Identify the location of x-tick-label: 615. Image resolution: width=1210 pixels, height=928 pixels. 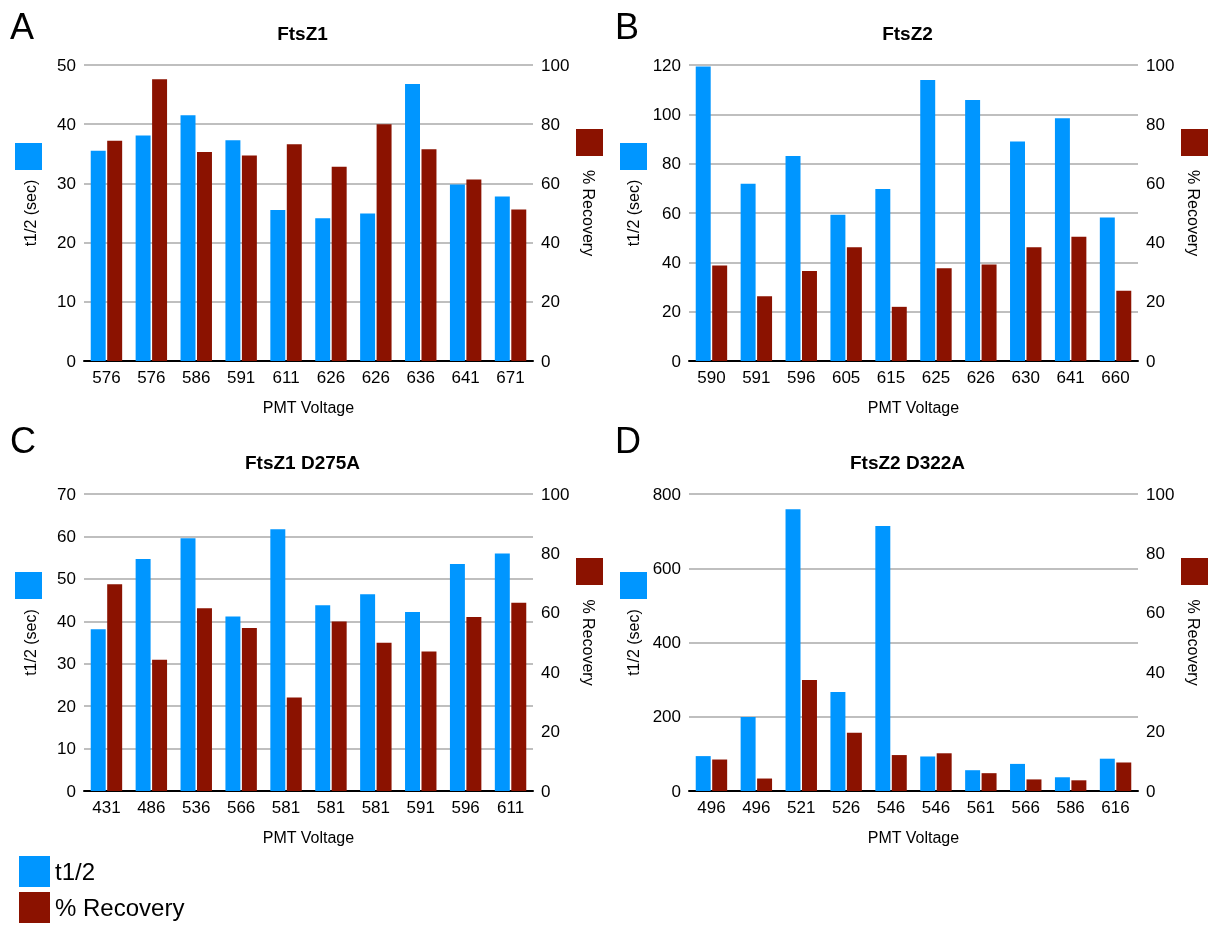
(891, 377).